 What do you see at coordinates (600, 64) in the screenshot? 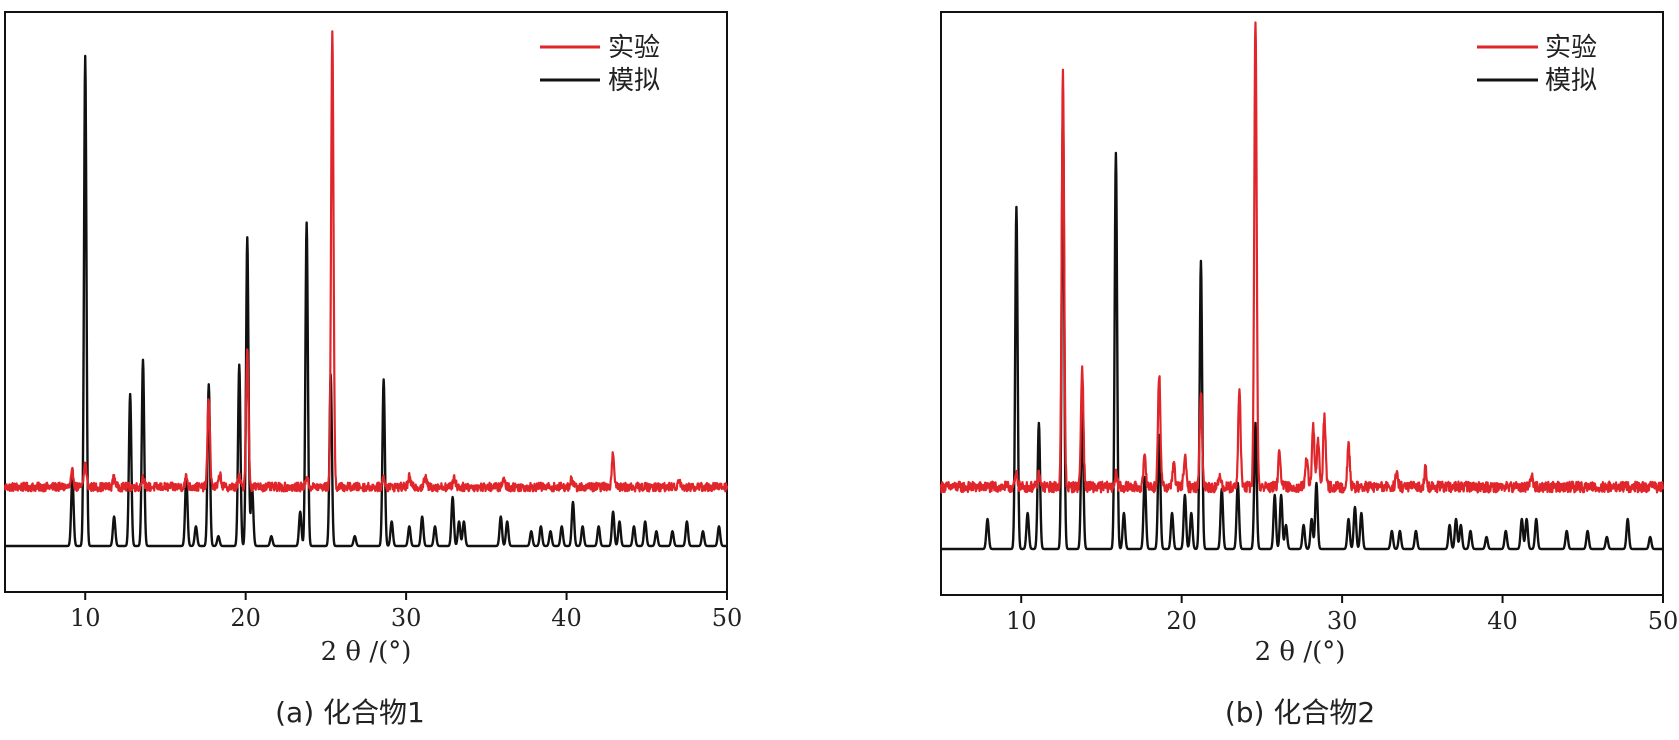
I see `panel-a-legend: 实验 模拟` at bounding box center [600, 64].